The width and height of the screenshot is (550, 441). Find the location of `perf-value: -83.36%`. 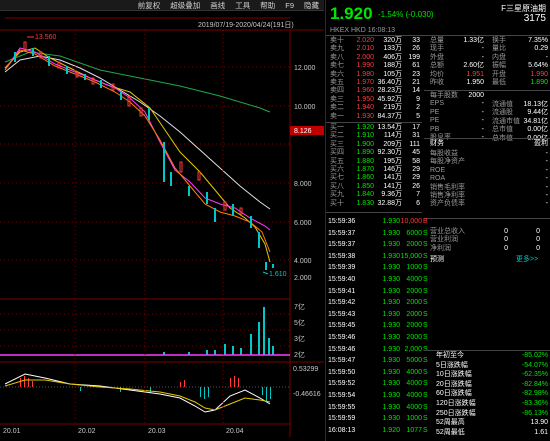

perf-value: -83.36% is located at coordinates (534, 403).